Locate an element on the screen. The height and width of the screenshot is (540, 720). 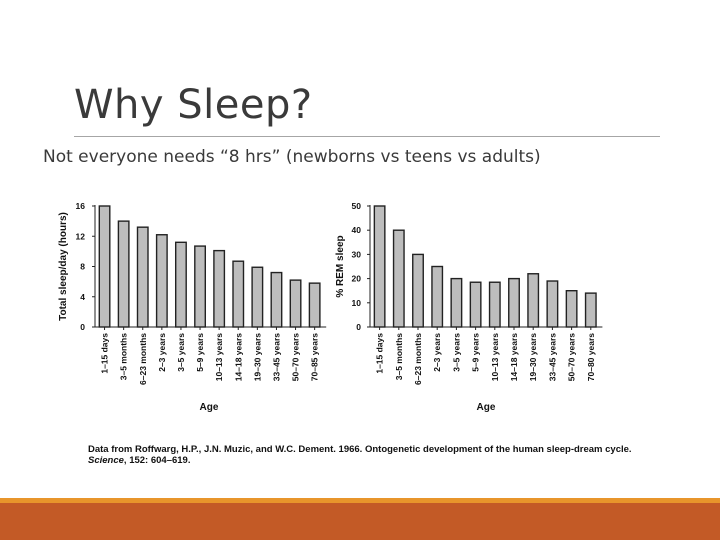
y-tick-label: 12 is located at coordinates (81, 236).